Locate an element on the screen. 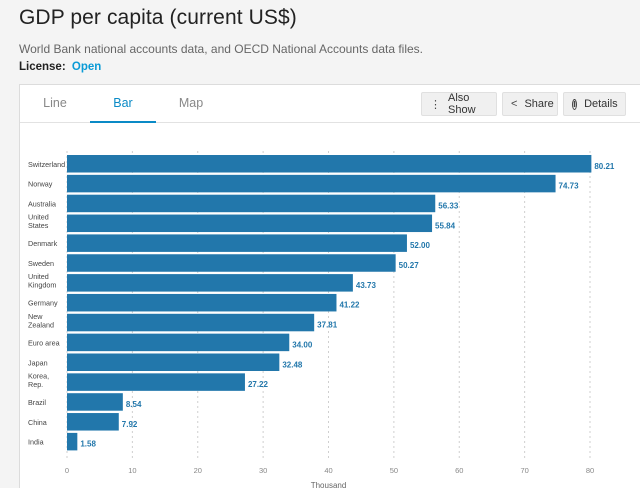  tab-bar-chart: Bar is located at coordinates (123, 104).